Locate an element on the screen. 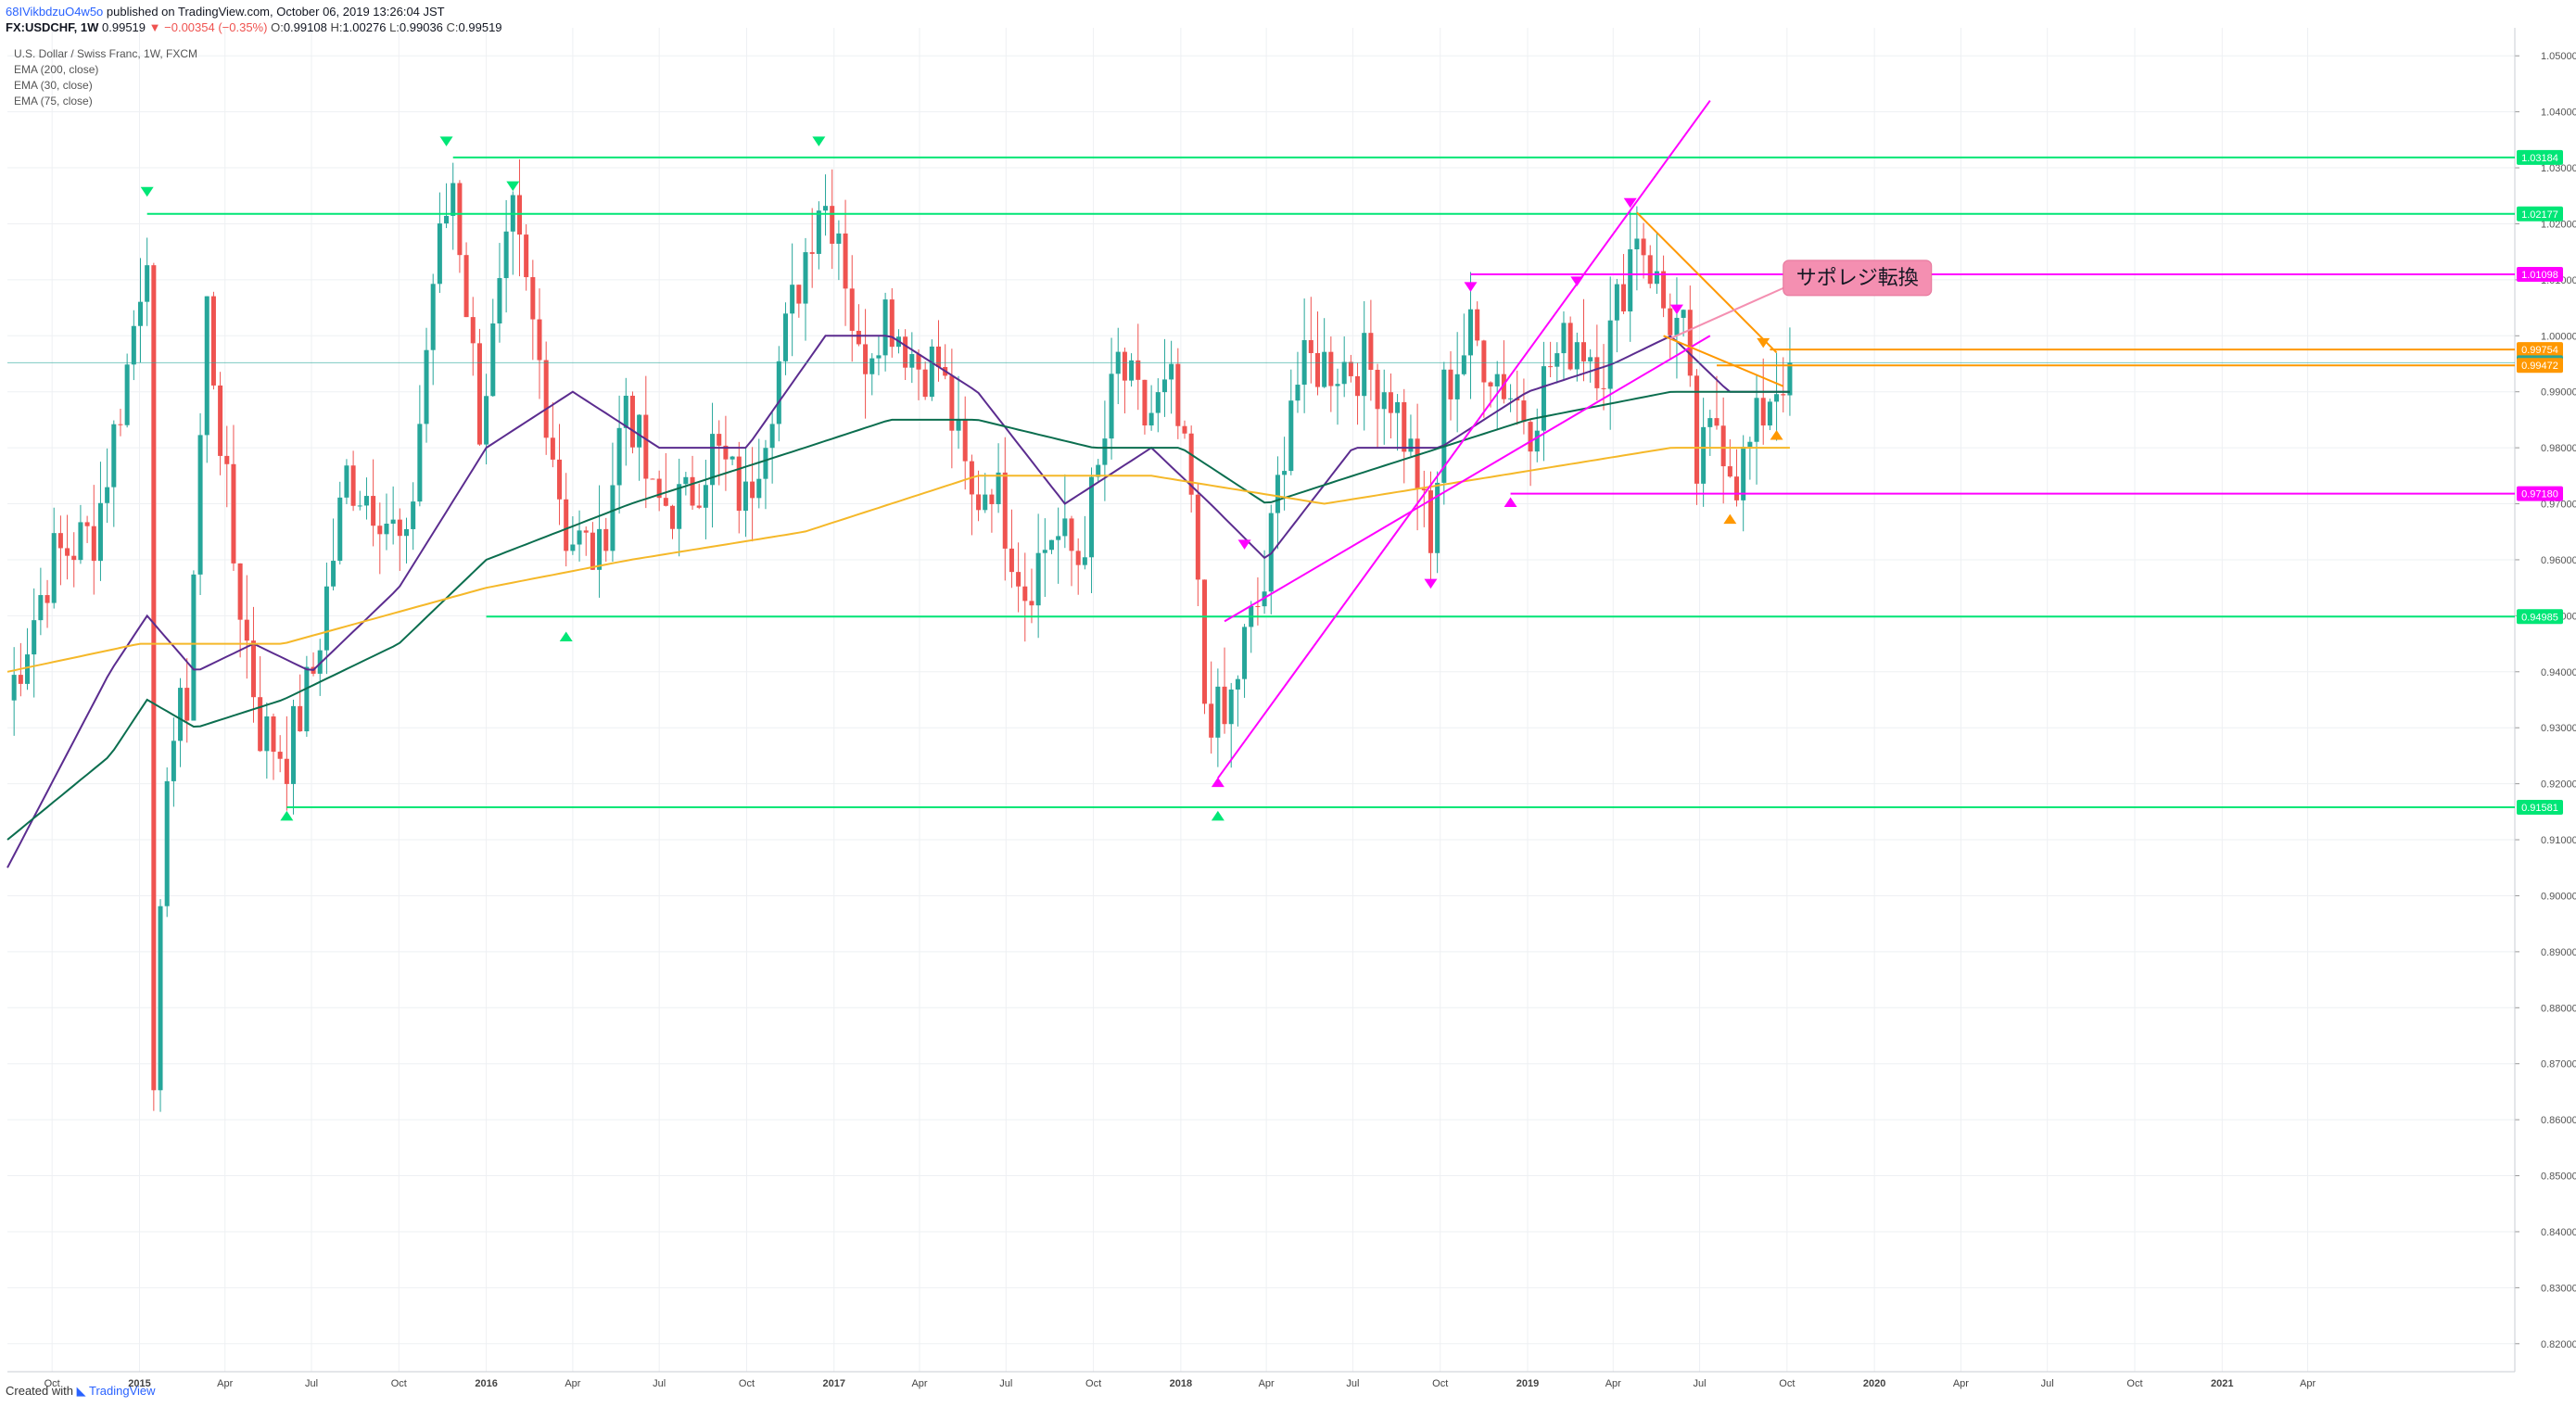 Image resolution: width=2576 pixels, height=1406 pixels. x-tick-label: 2016 is located at coordinates (486, 1383).